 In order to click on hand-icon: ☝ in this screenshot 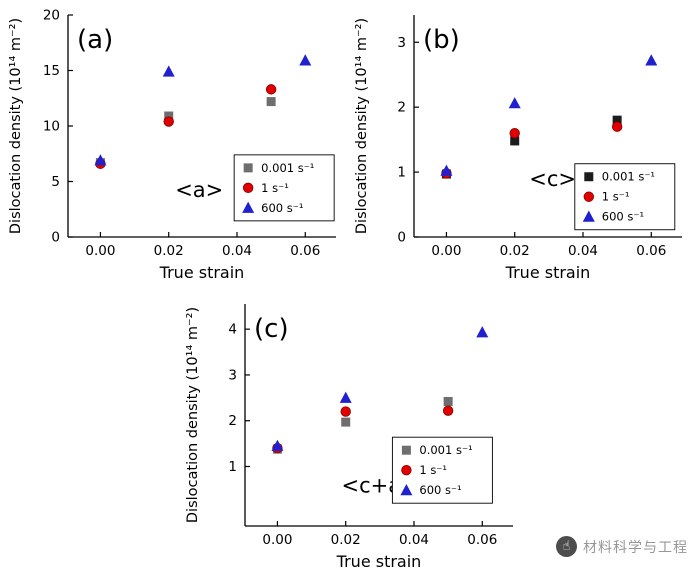, I will do `click(566, 546)`.